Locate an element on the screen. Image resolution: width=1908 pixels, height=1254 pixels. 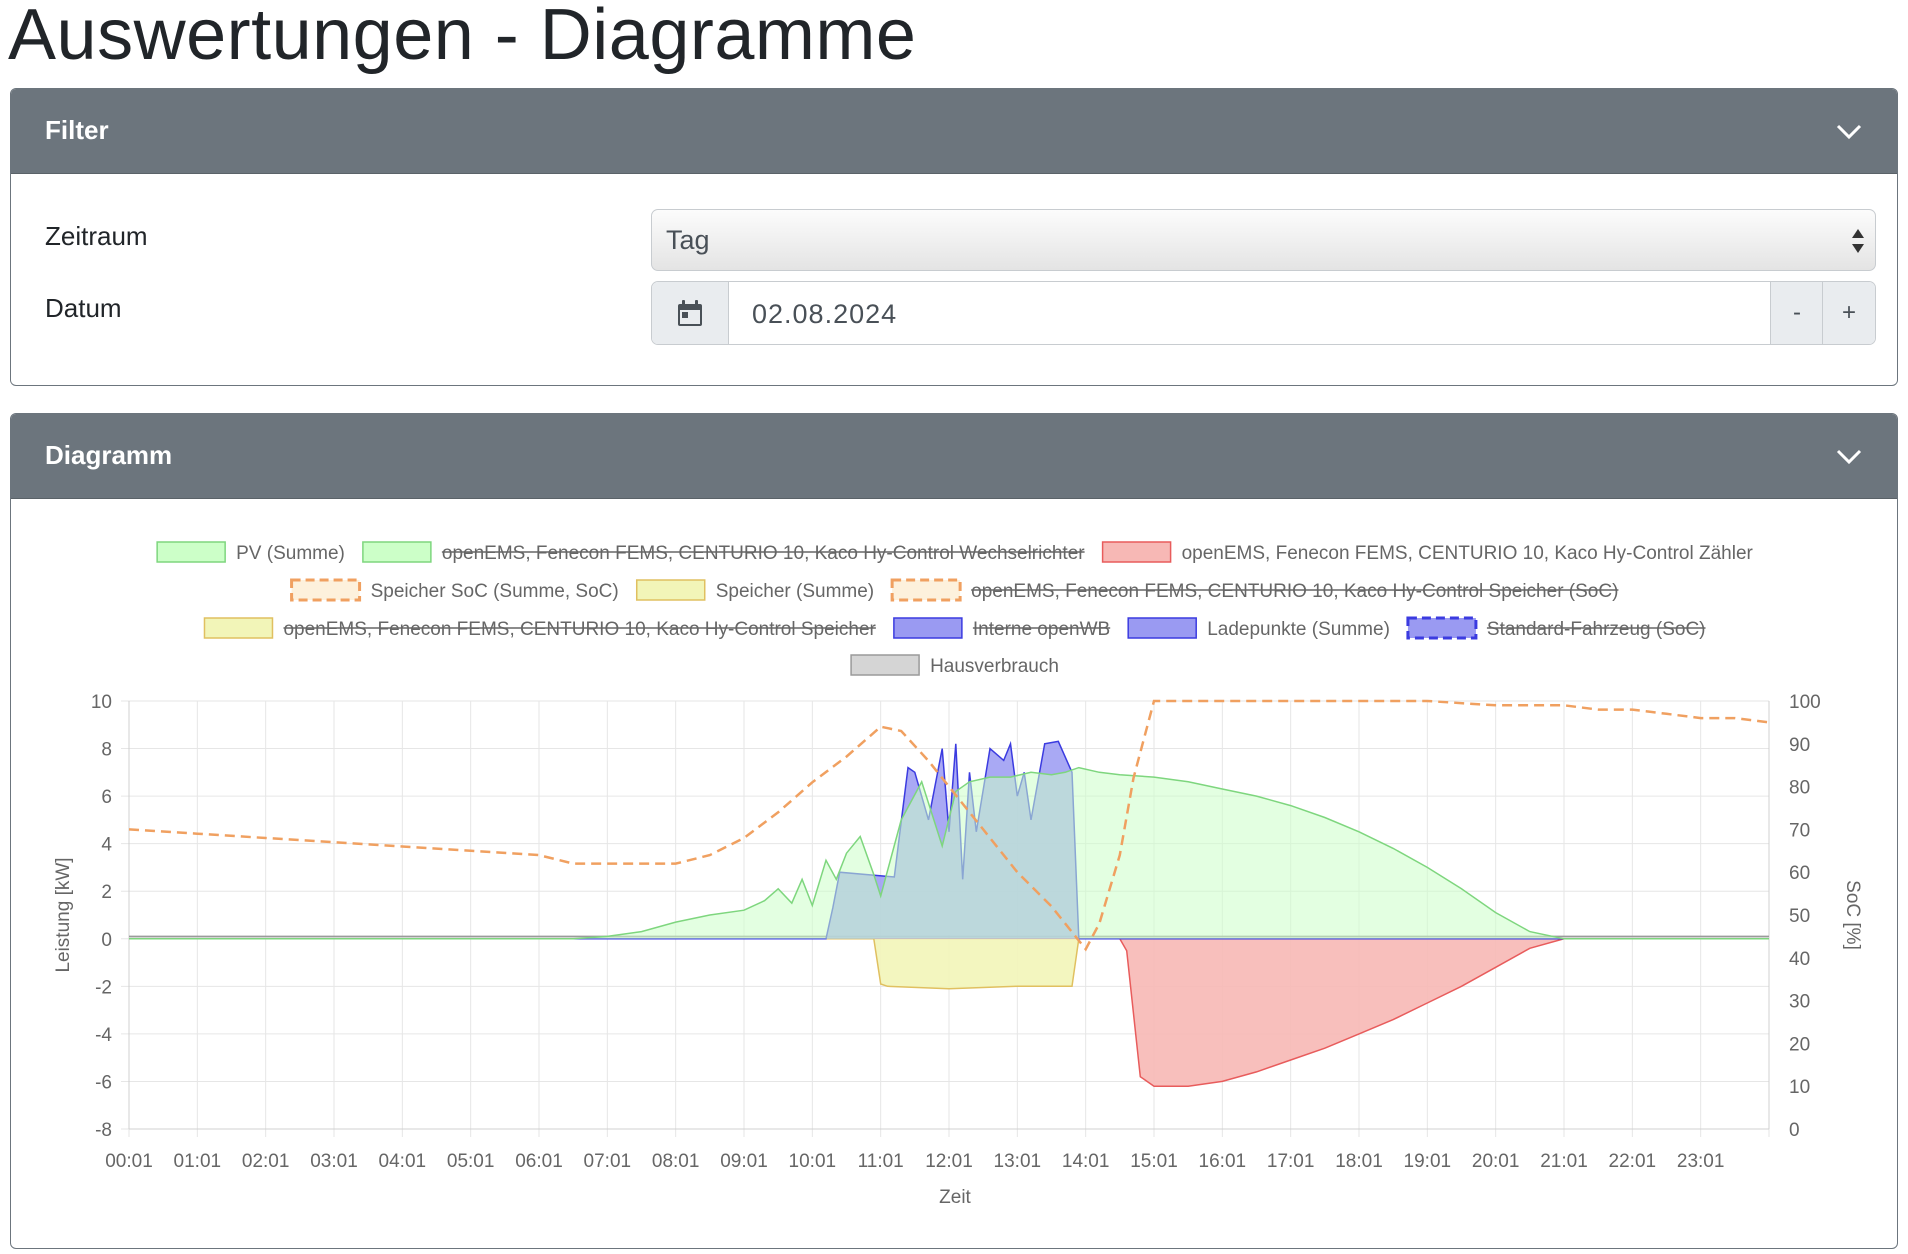
y-tick-left: 10 is located at coordinates (101, 702).